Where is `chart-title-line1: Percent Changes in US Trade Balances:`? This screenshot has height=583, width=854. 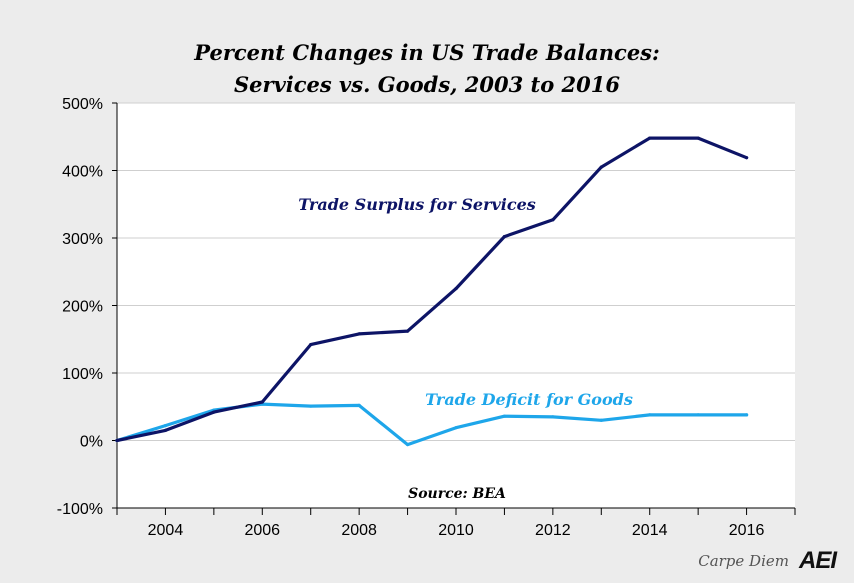 chart-title-line1: Percent Changes in US Trade Balances: is located at coordinates (427, 52).